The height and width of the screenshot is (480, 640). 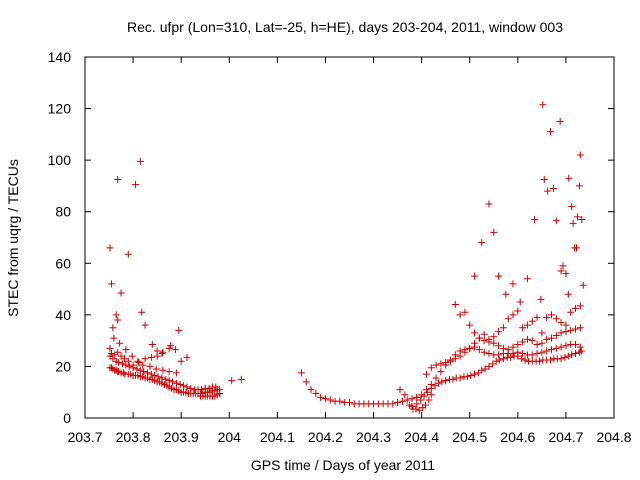 I want to click on x-tick-label: 204.4, so click(x=421, y=437).